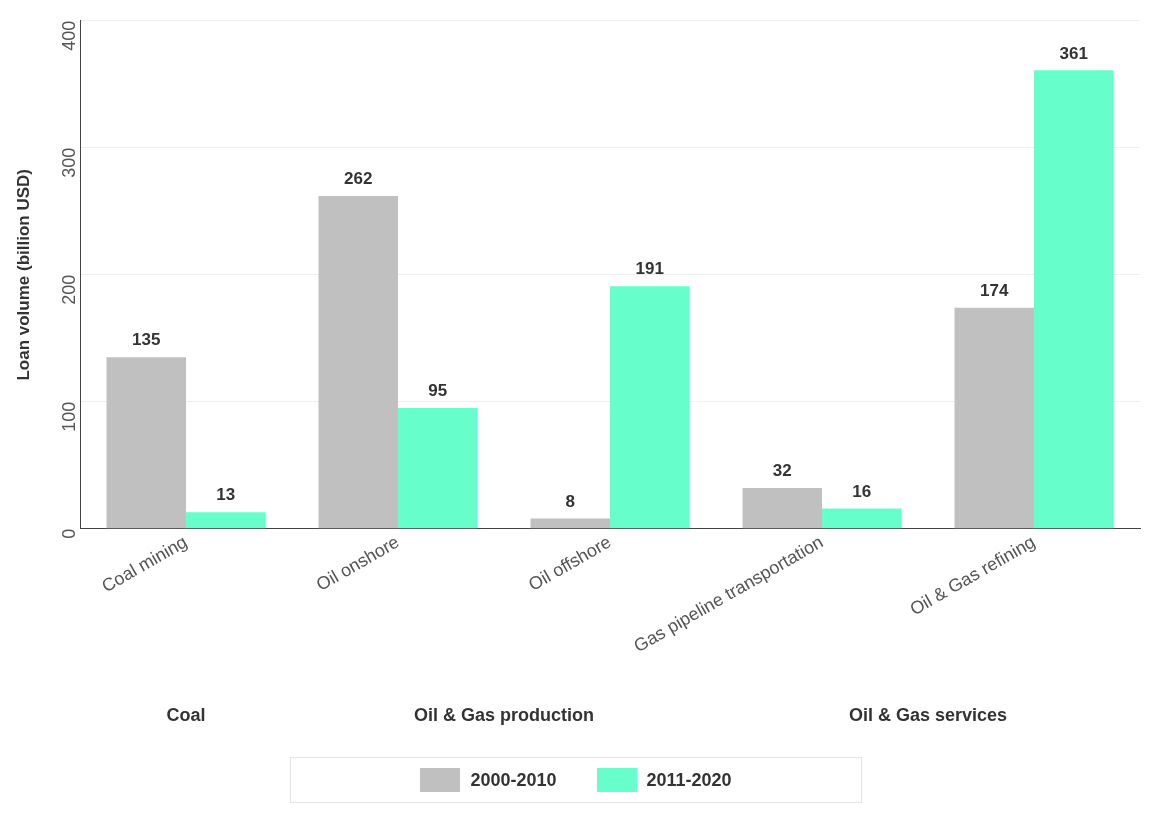  Describe the element at coordinates (186, 714) in the screenshot. I see `text: Coal` at that location.